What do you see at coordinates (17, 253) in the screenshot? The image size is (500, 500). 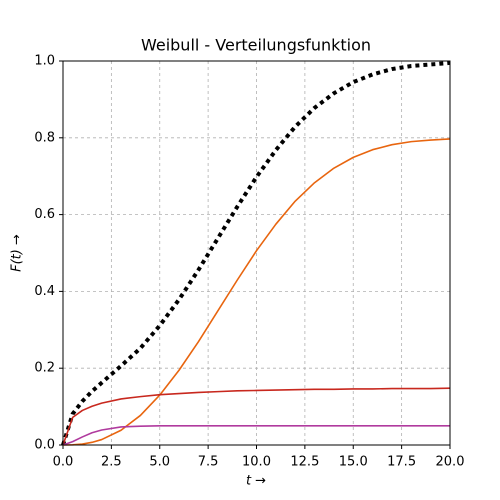 I see `y-axis-label: F(t) →` at bounding box center [17, 253].